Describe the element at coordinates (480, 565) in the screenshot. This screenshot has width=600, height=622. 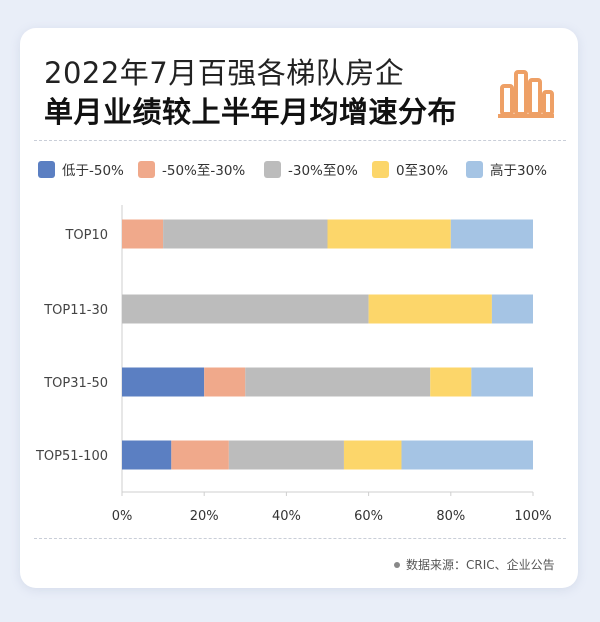
I see `source-text: 数据来源：CRIC、企业公告` at that location.